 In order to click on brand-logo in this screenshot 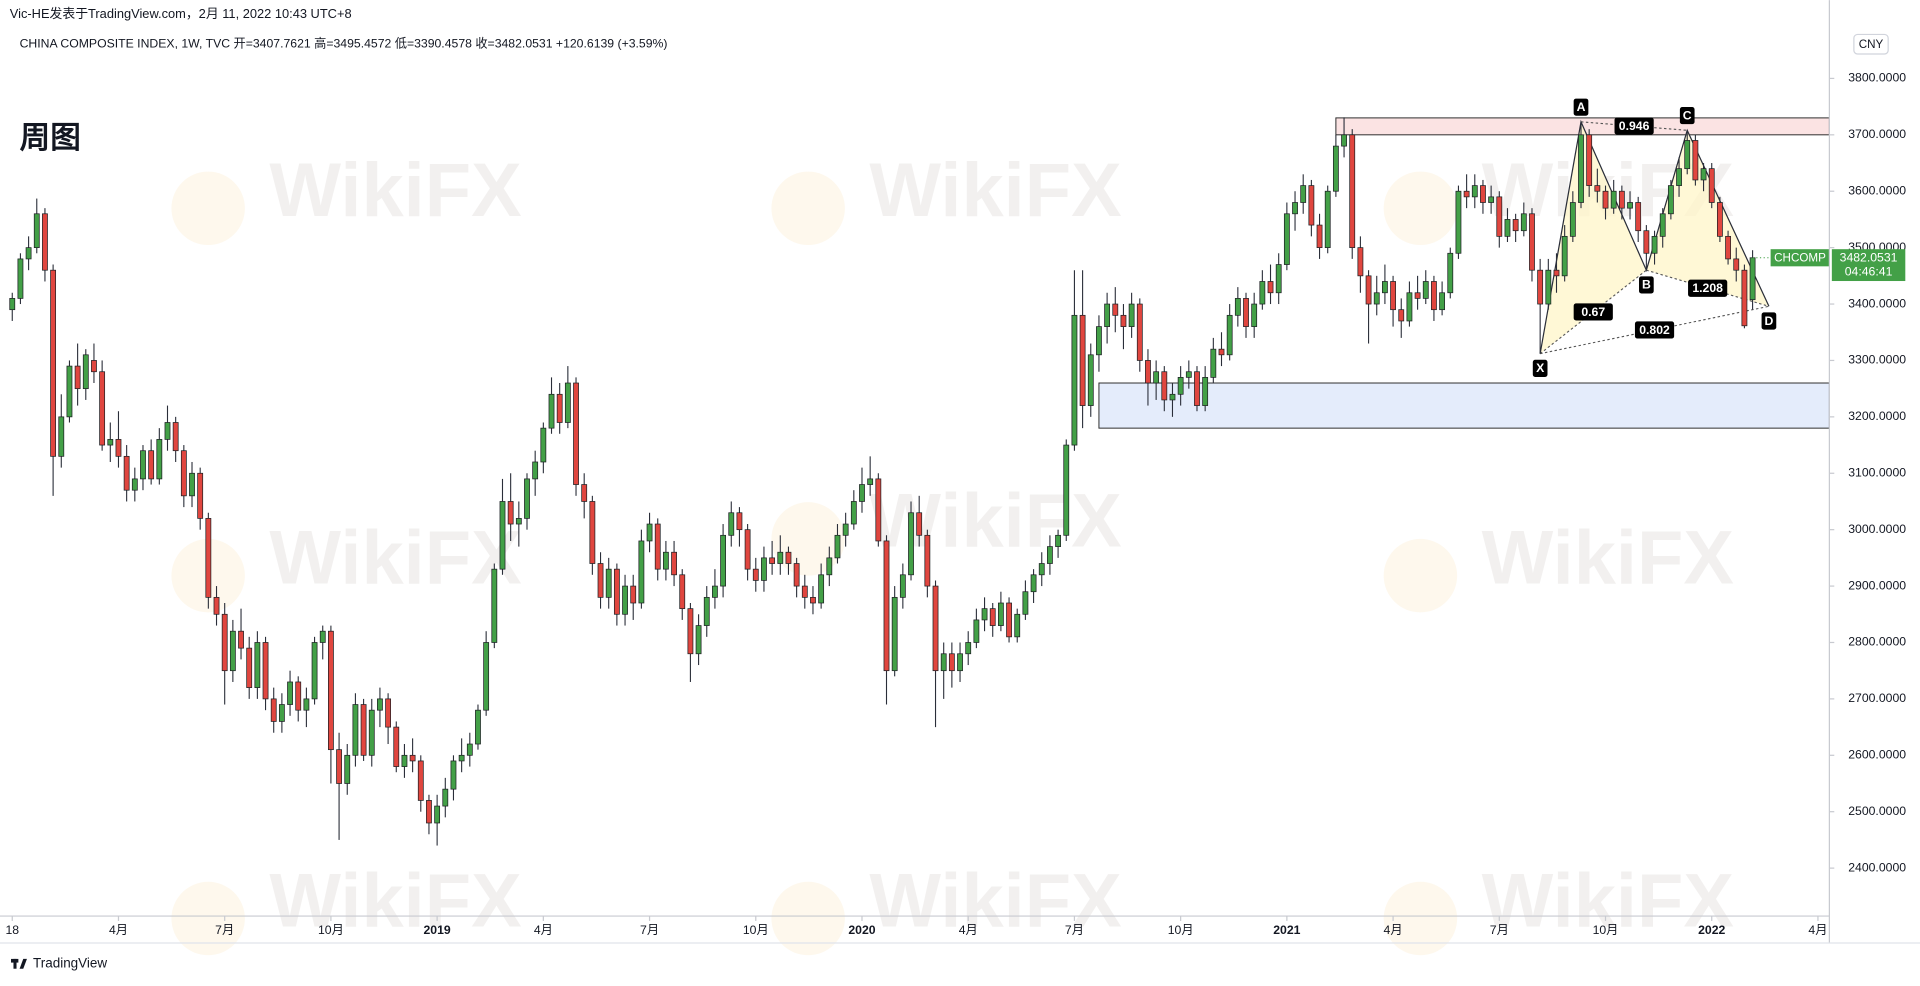, I will do `click(19, 963)`.